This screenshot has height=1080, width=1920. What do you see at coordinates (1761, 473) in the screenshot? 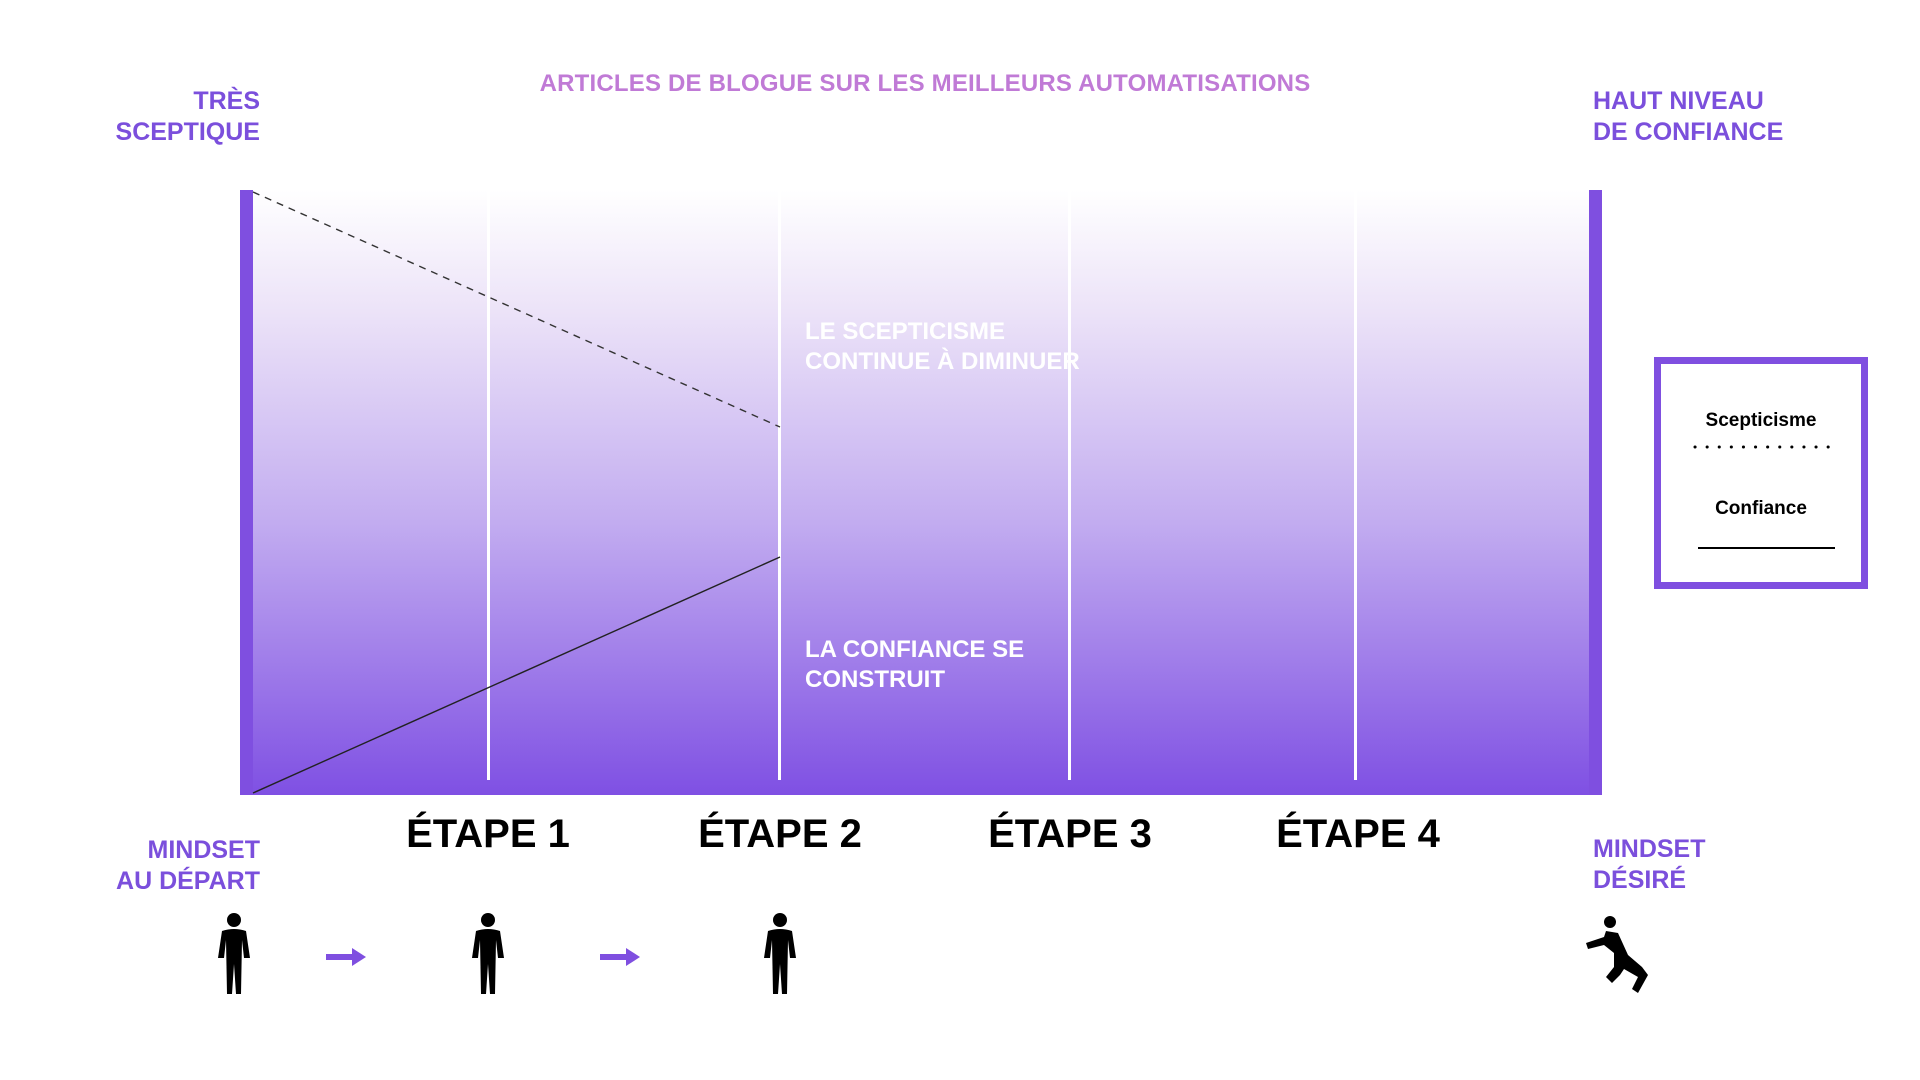
I see `legend: Scepticisme Confiance` at bounding box center [1761, 473].